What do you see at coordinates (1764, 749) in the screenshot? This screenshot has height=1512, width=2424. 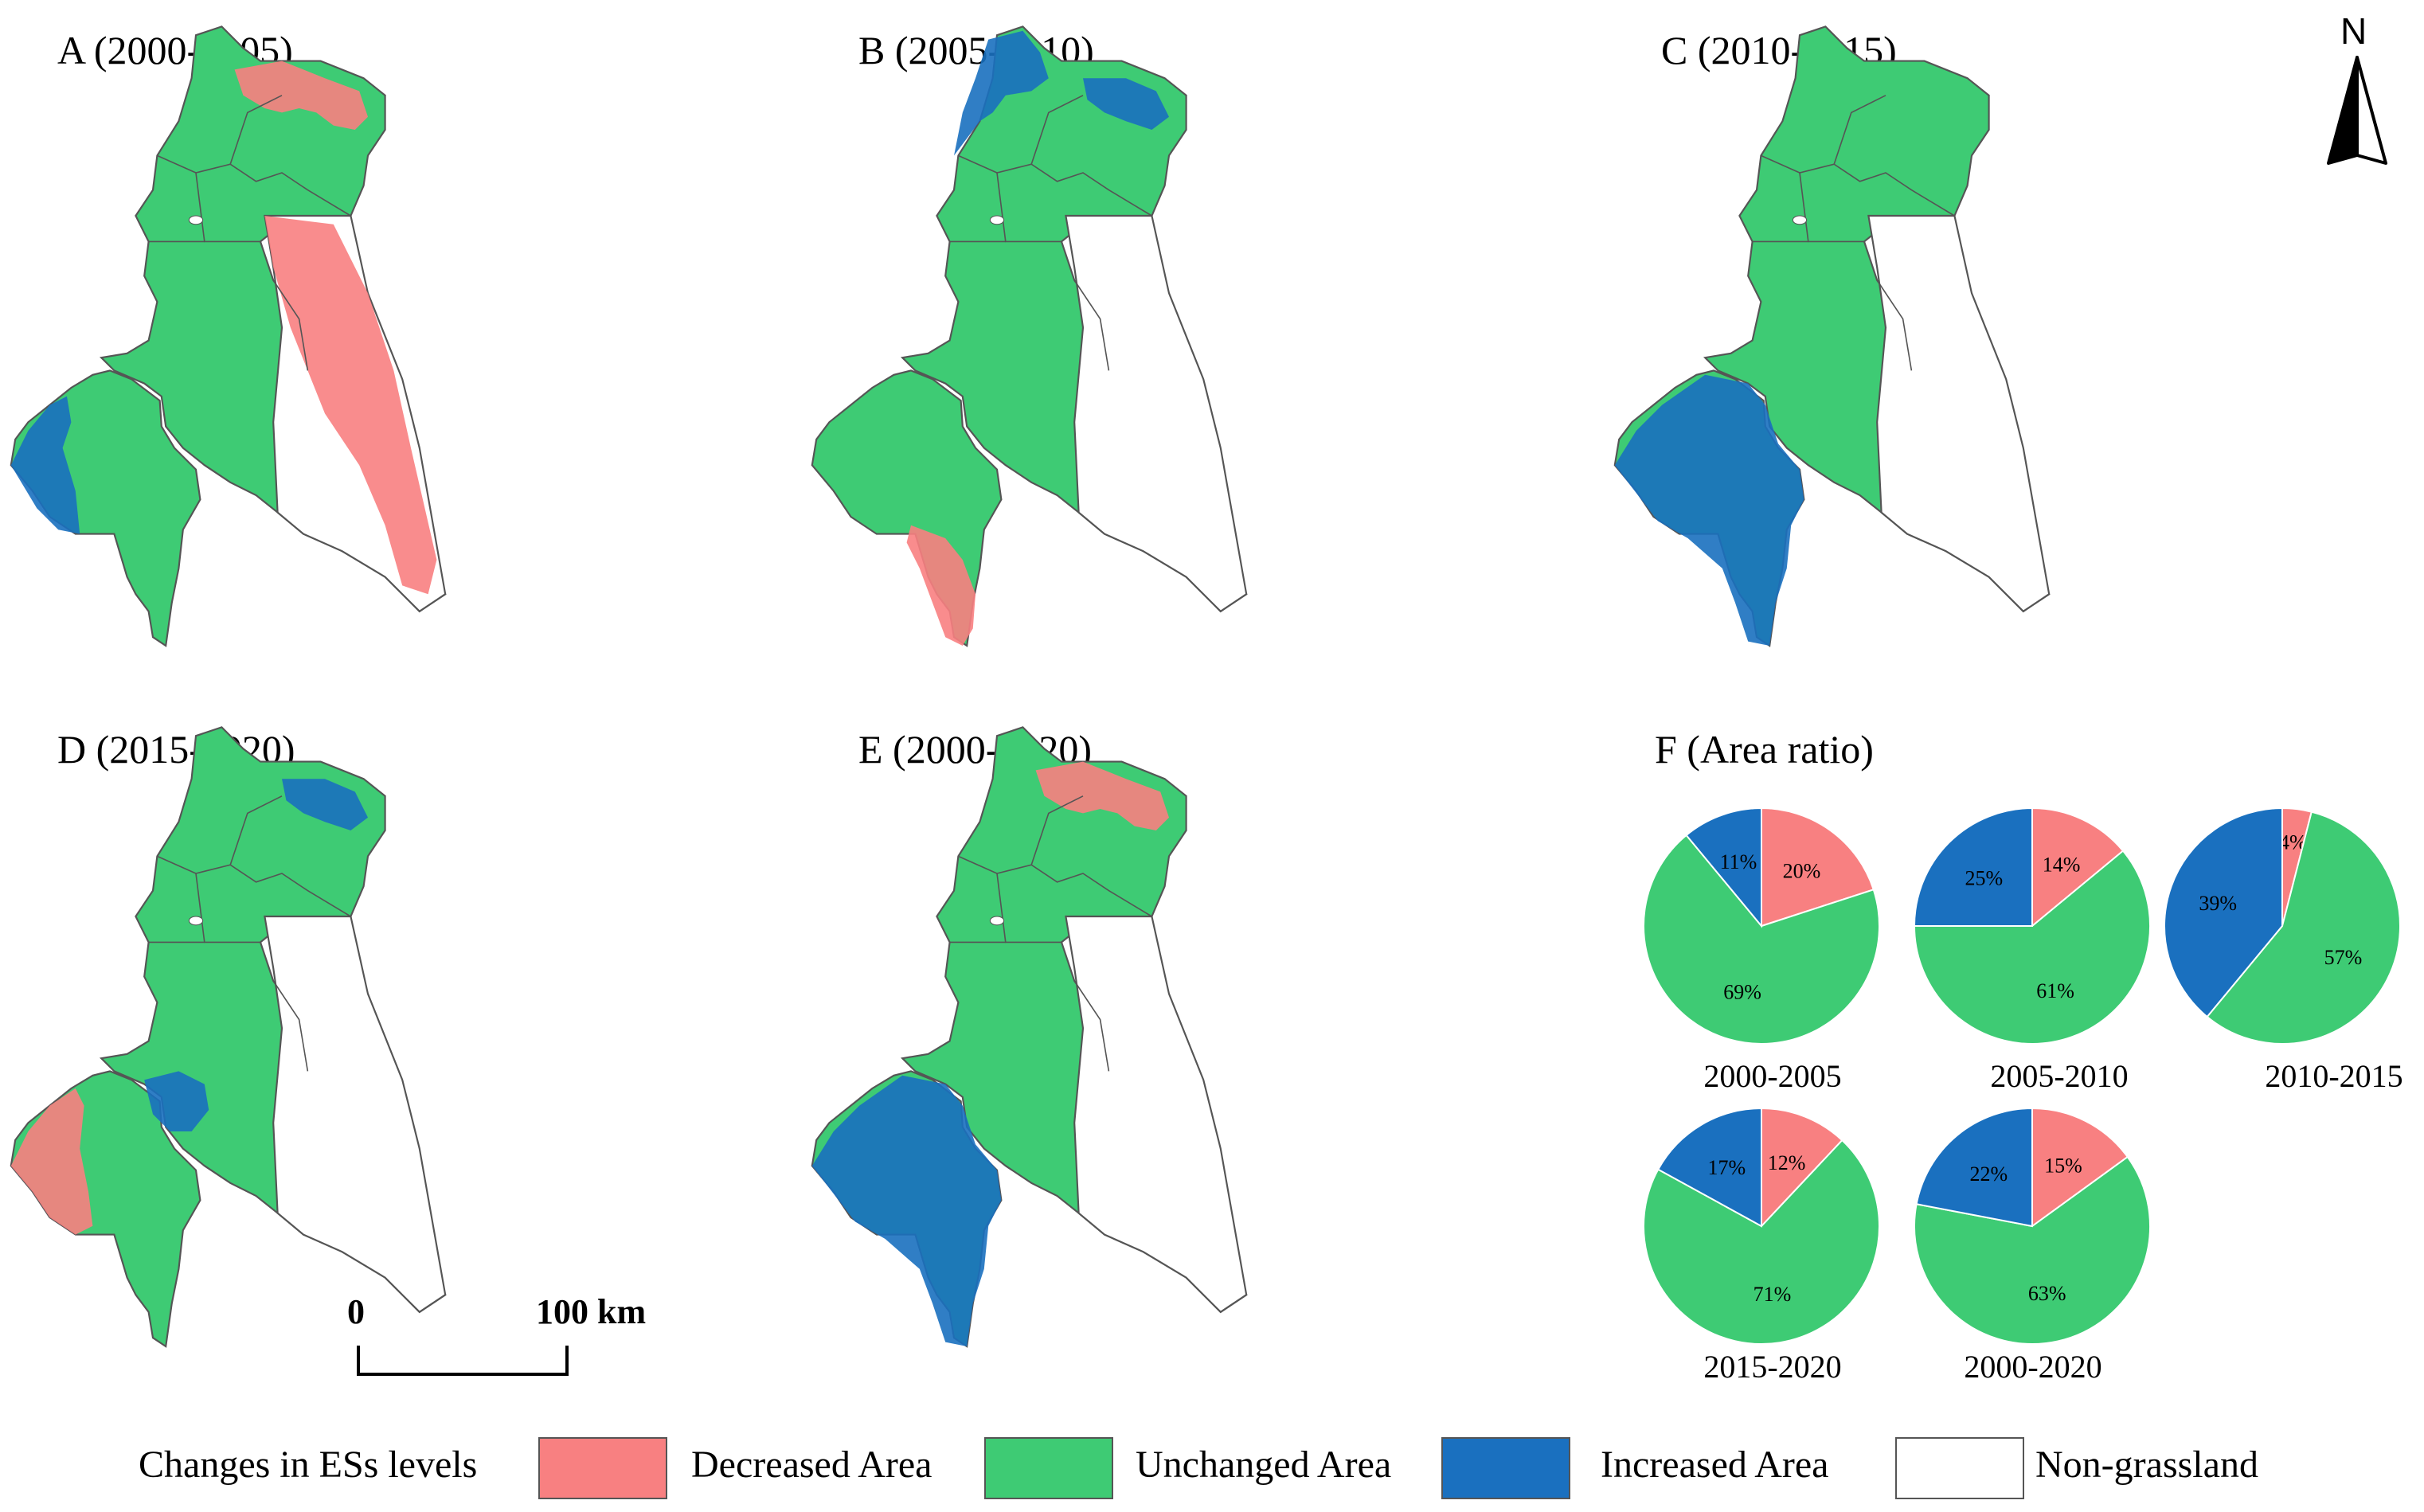 I see `panel-f-title: F (Area ratio)` at bounding box center [1764, 749].